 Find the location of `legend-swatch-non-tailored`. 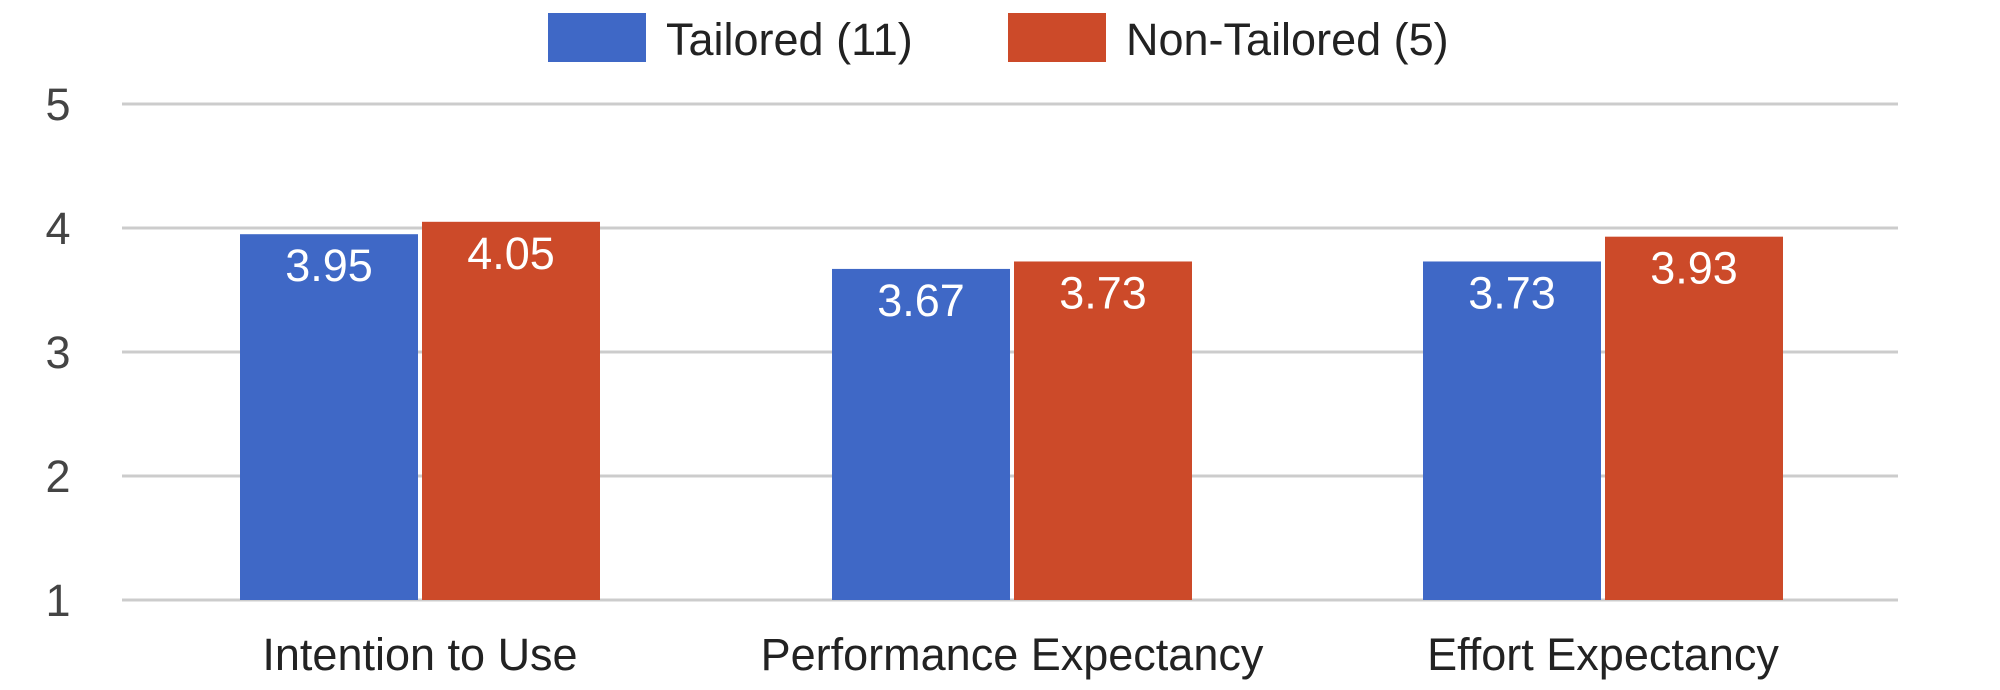

legend-swatch-non-tailored is located at coordinates (1057, 37).